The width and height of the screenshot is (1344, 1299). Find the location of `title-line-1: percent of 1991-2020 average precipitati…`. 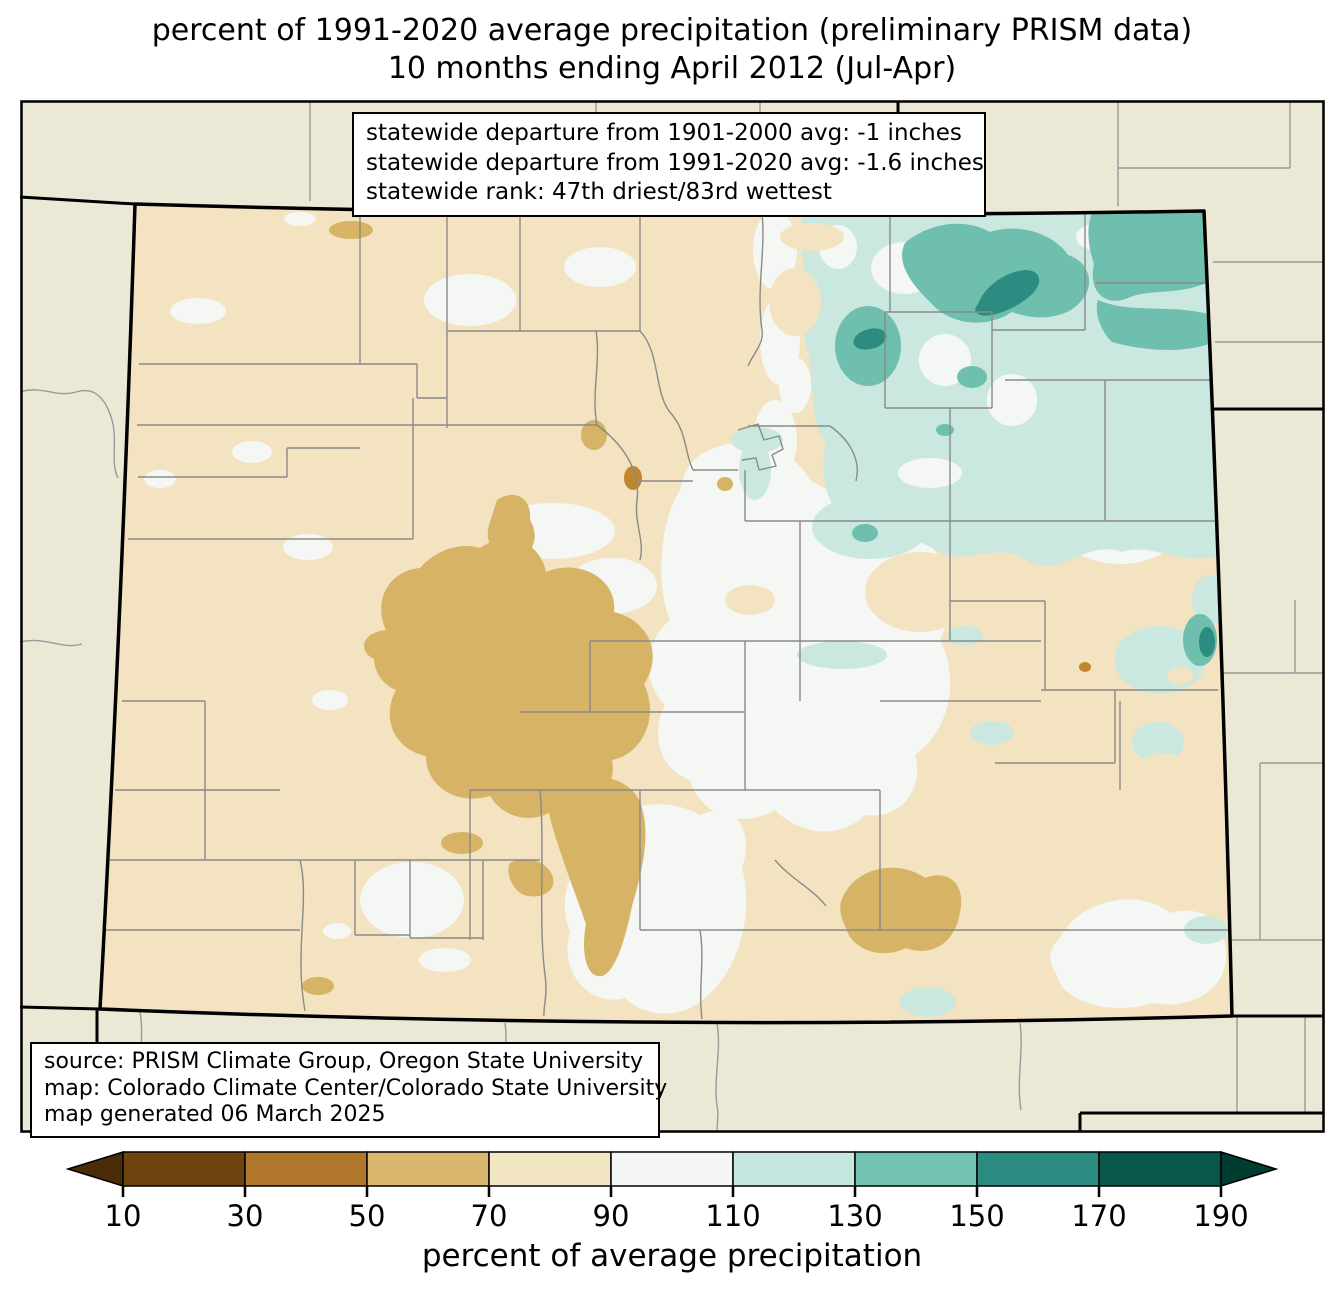

title-line-1: percent of 1991-2020 average precipitati… is located at coordinates (672, 30).